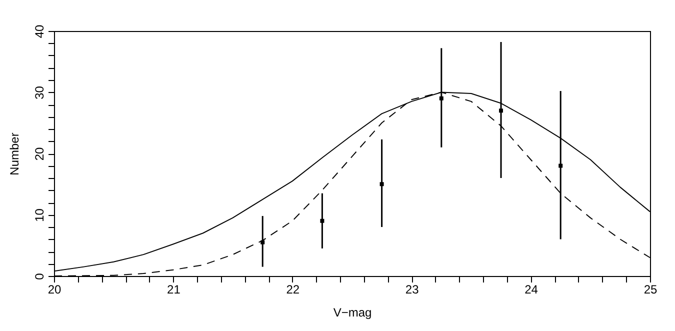 Image resolution: width=675 pixels, height=331 pixels. What do you see at coordinates (39, 215) in the screenshot?
I see `y-tick-label: 10` at bounding box center [39, 215].